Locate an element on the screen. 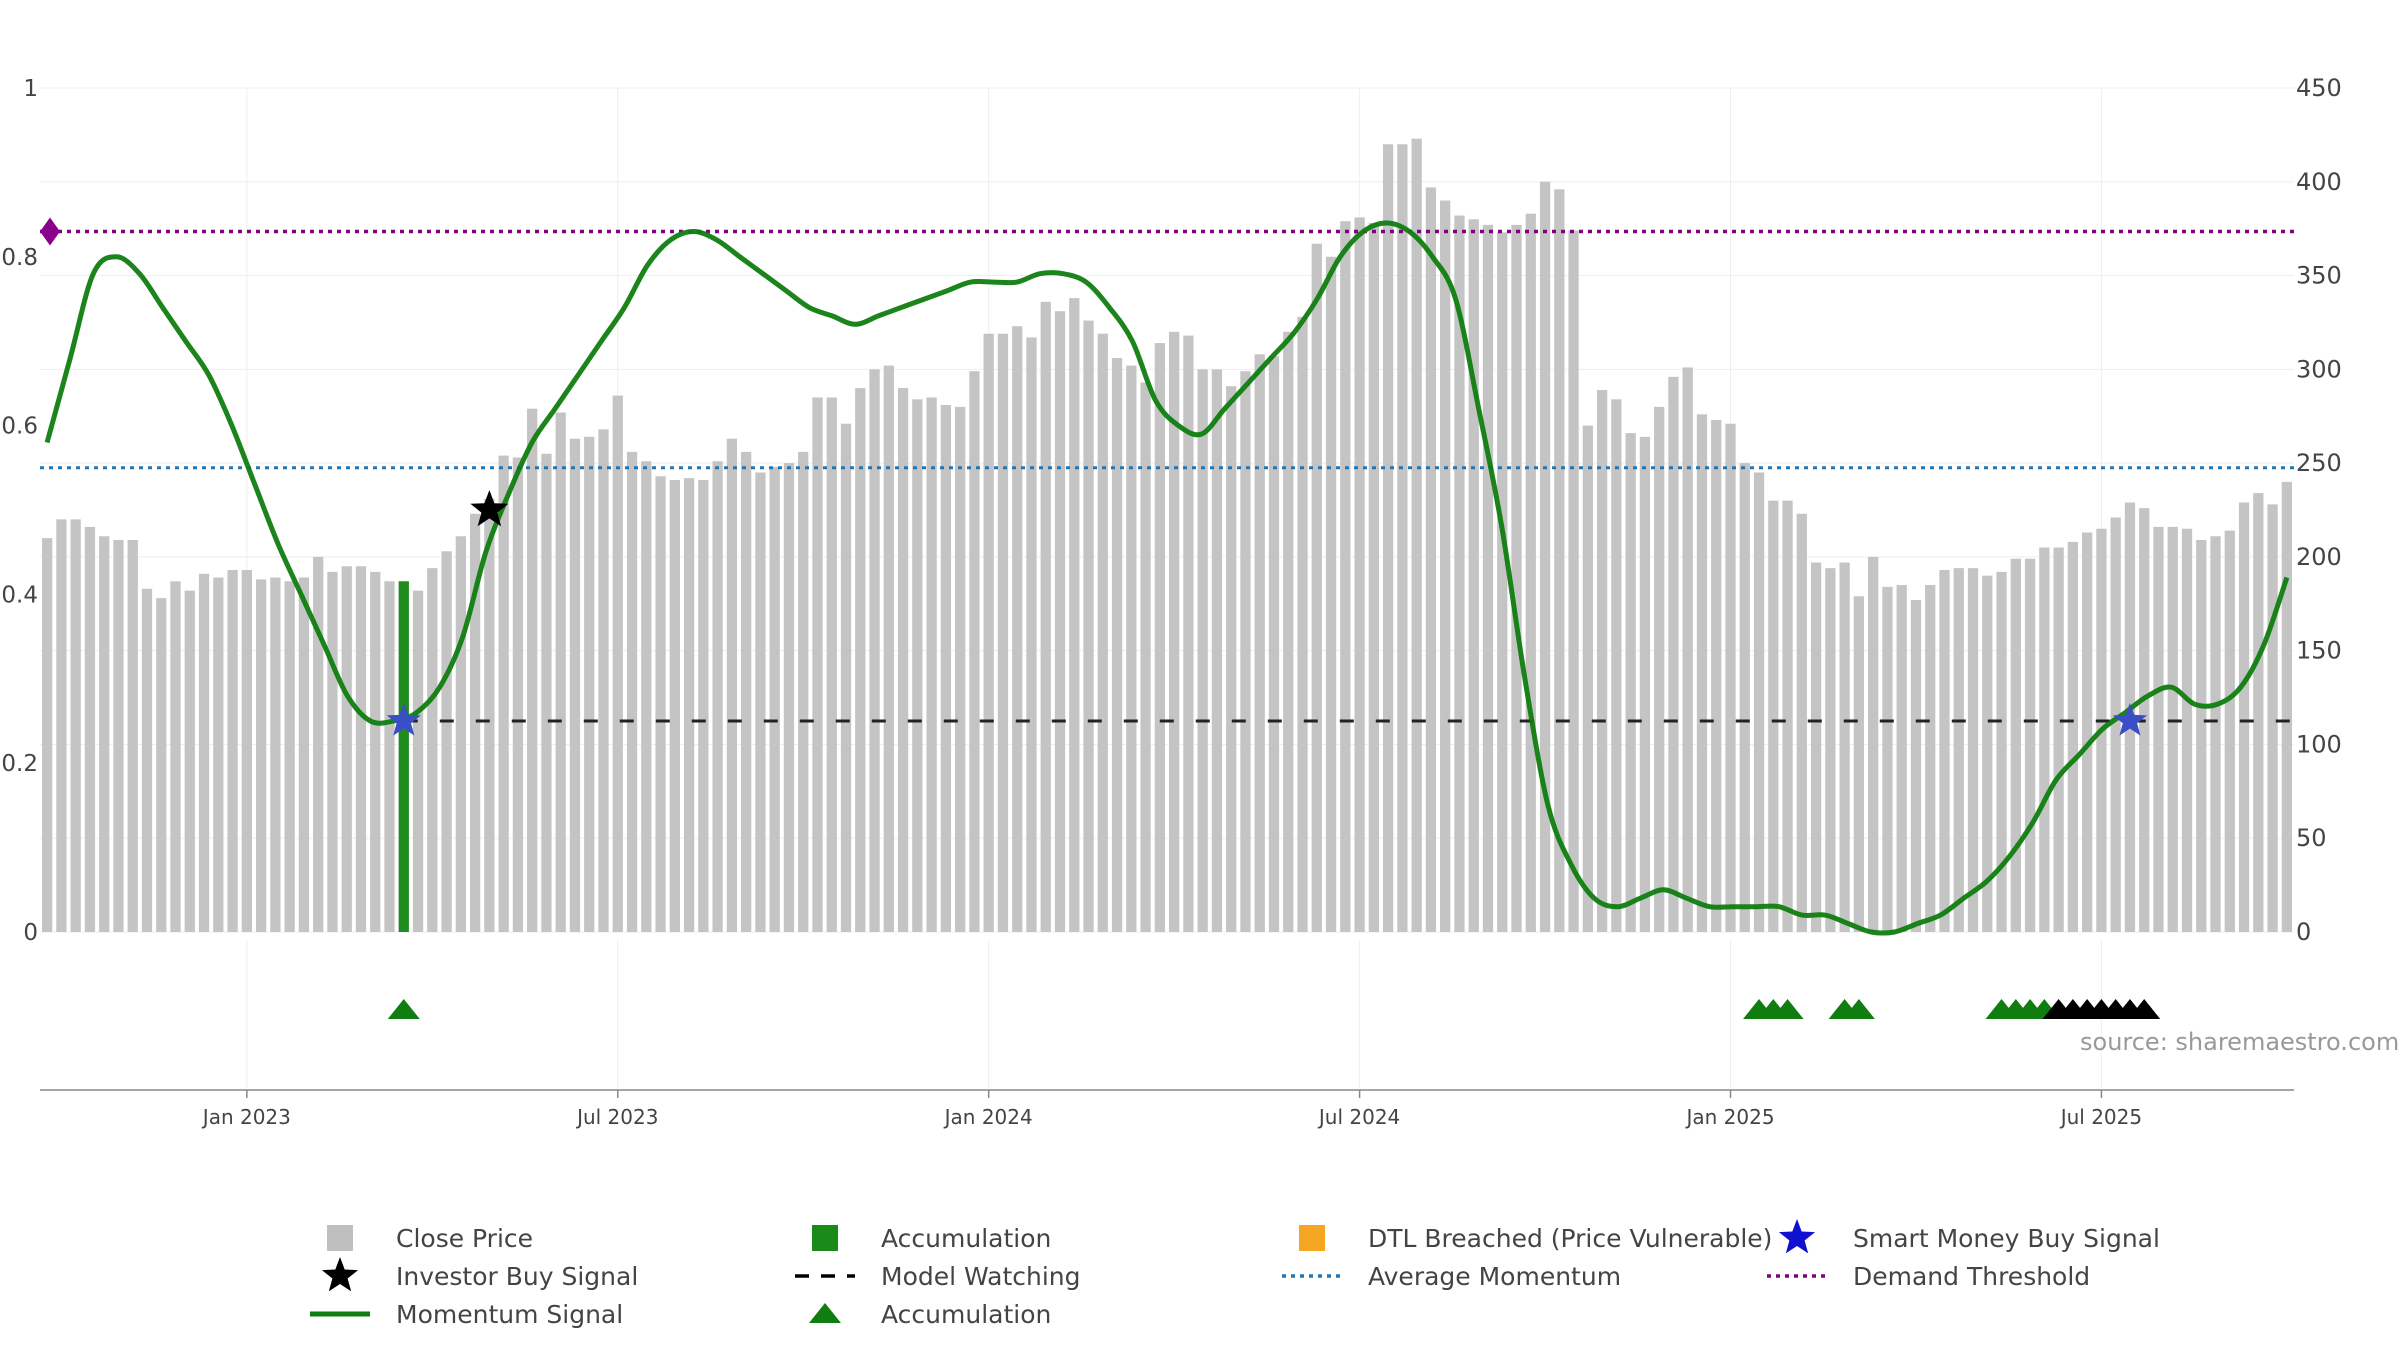  accumulation-marker is located at coordinates (1787, 1009).